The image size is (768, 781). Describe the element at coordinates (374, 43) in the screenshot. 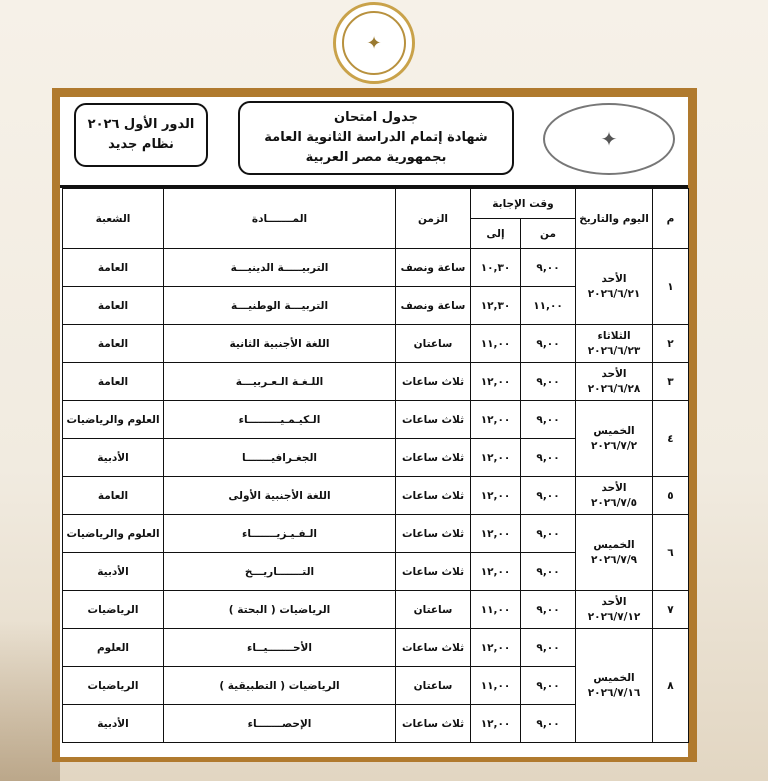

I see `ministry-logo: ✦` at that location.